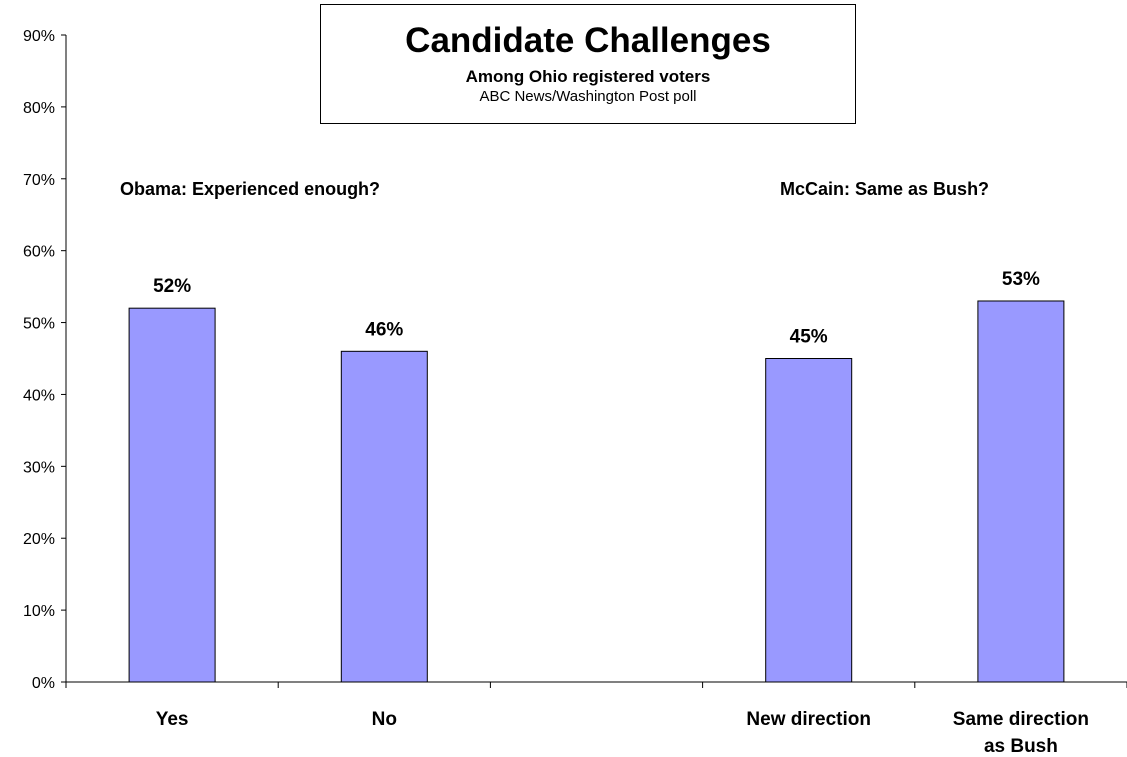 The width and height of the screenshot is (1127, 757). I want to click on y-tick-label: 80%, so click(39, 108).